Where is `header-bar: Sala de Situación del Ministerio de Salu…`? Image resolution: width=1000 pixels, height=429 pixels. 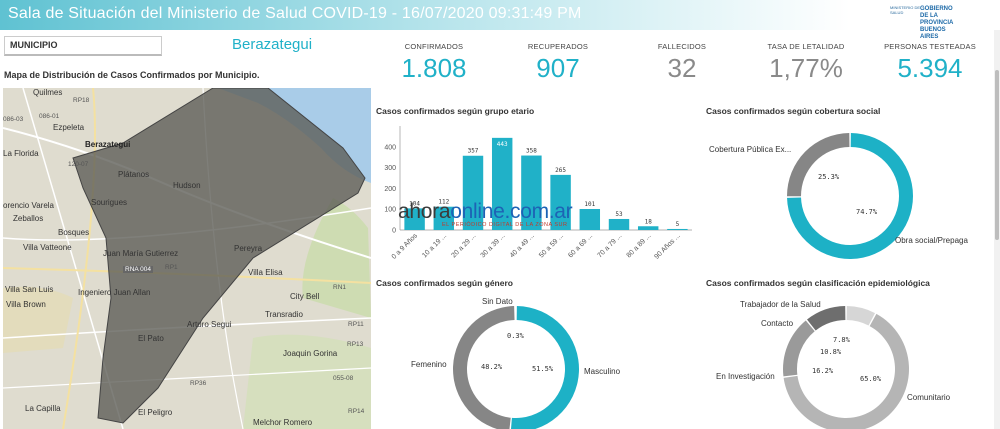
header-bar: Sala de Situación del Ministerio de Salu… is located at coordinates (500, 20).